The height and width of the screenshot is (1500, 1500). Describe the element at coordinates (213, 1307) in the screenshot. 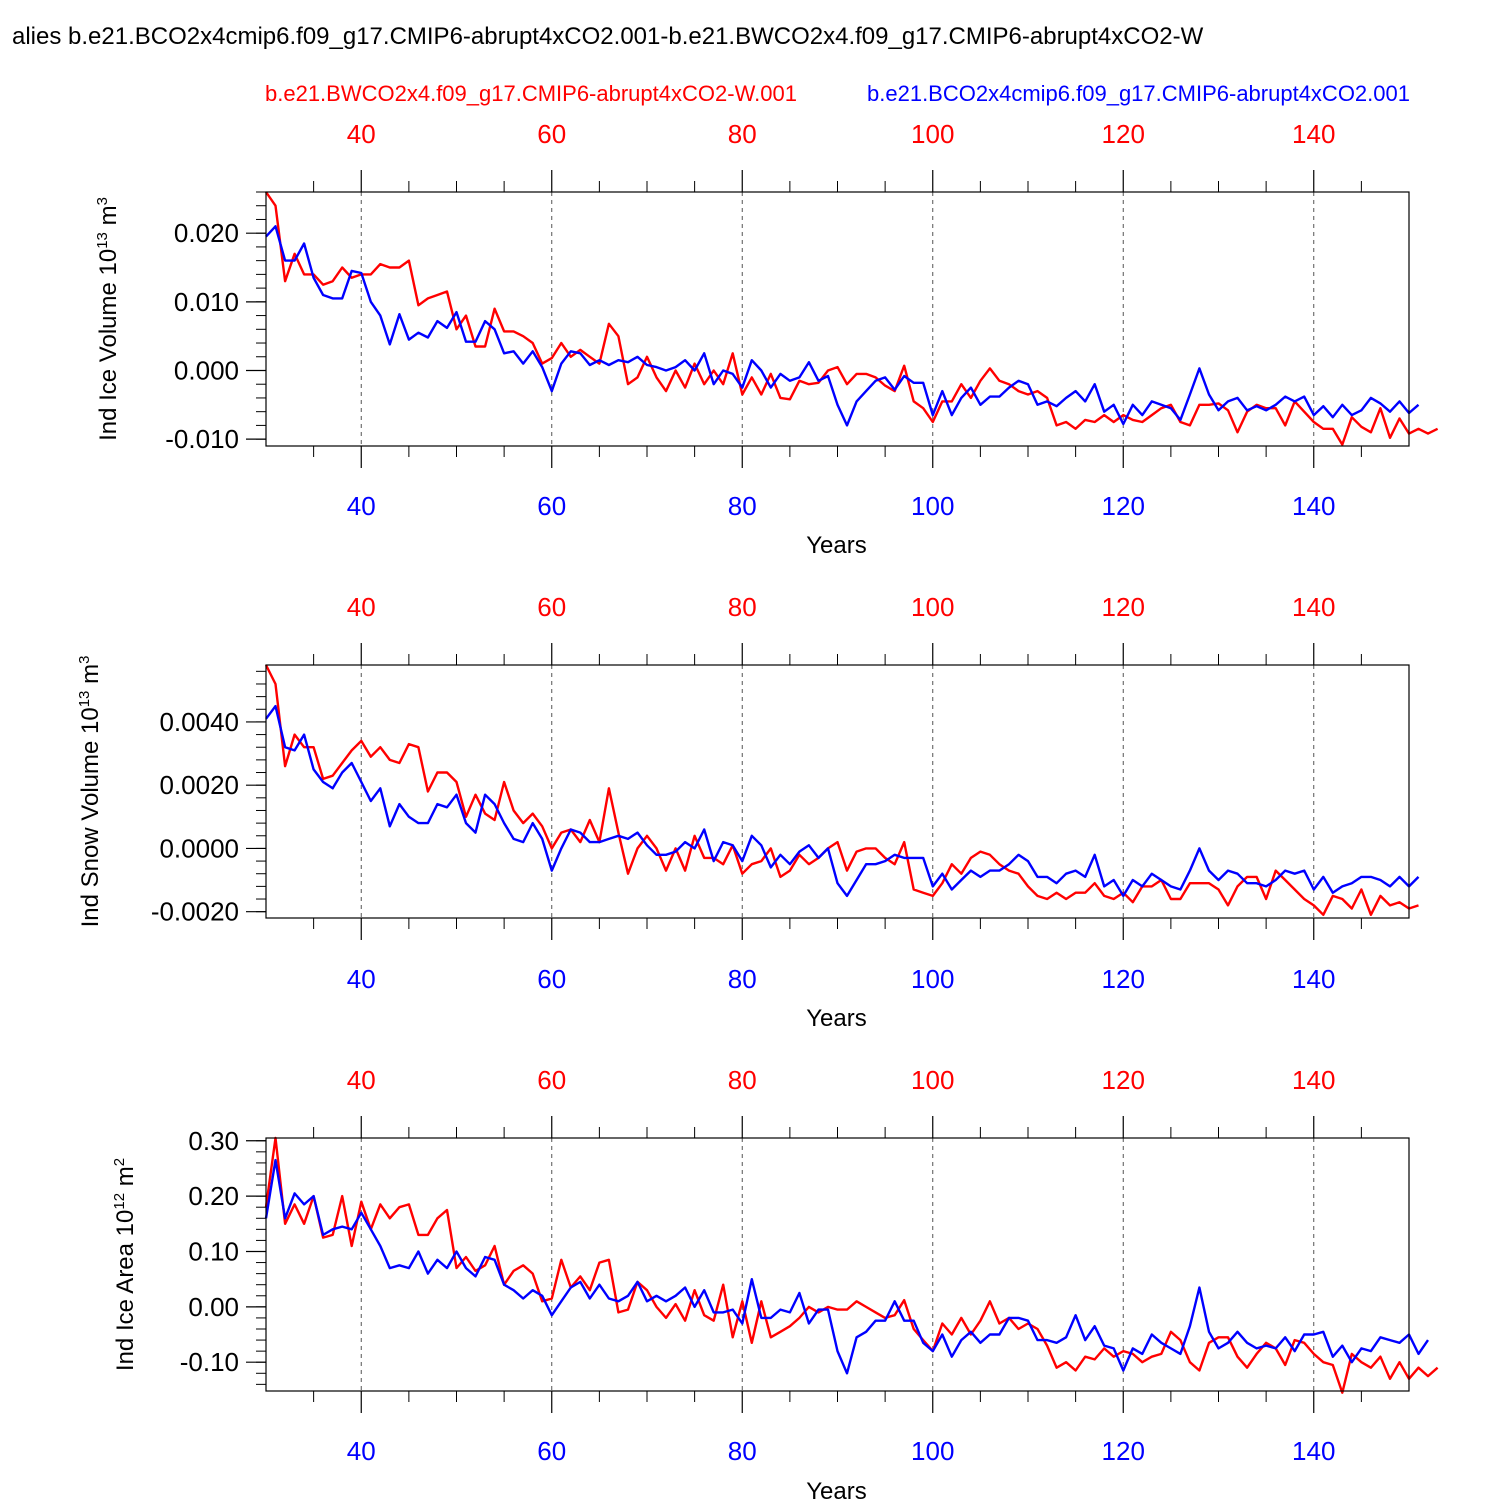

I see `y-tick-label: 0.00` at that location.